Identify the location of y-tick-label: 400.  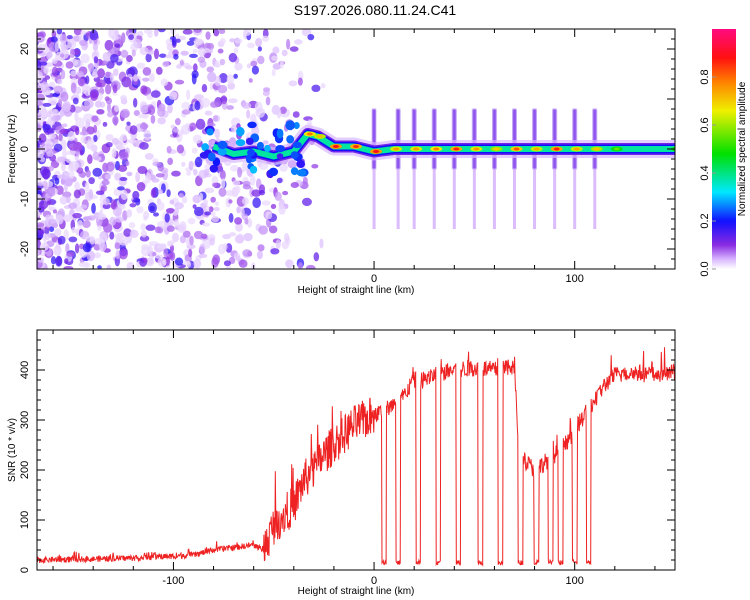
(25, 370).